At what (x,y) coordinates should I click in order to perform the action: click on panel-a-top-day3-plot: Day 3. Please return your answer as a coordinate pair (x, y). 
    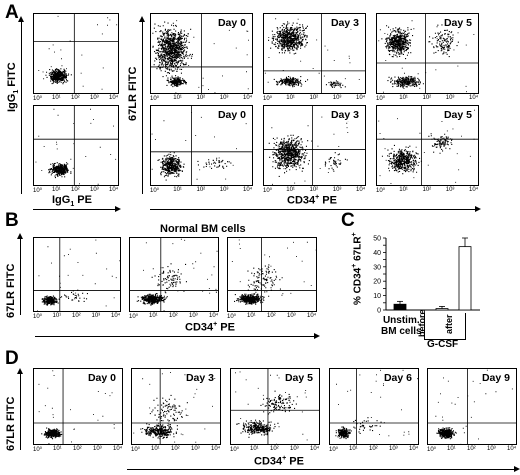
    Looking at the image, I should click on (314, 53).